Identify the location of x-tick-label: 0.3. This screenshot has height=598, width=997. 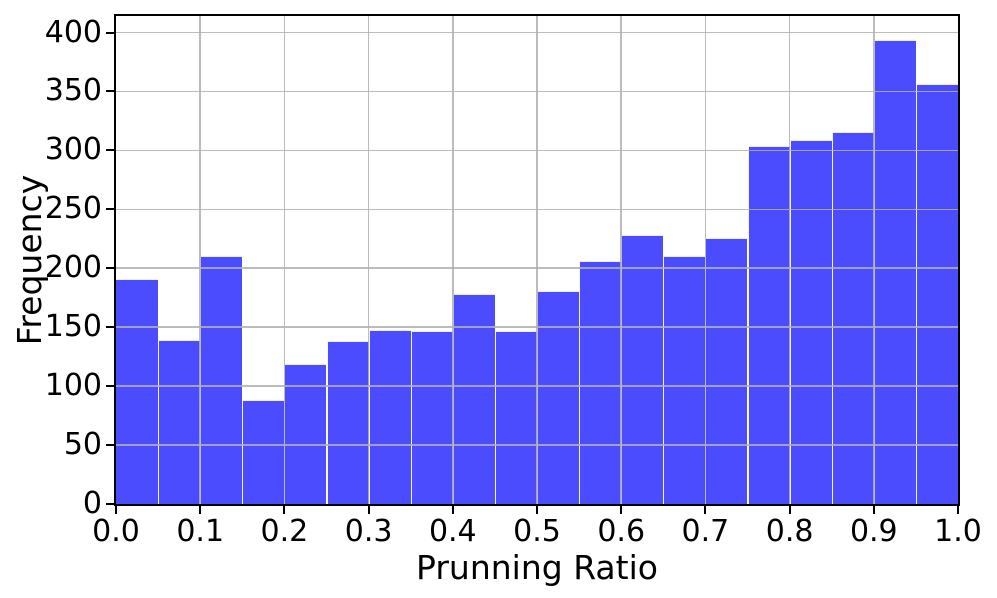
(368, 531).